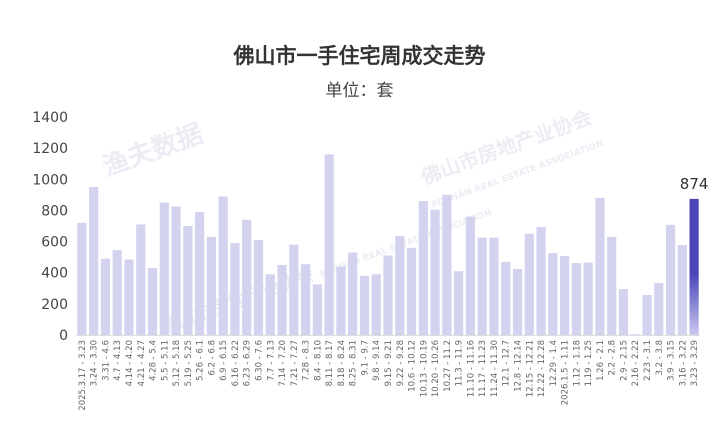 The image size is (719, 433). What do you see at coordinates (54, 243) in the screenshot?
I see `y-tick-label: 600` at bounding box center [54, 243].